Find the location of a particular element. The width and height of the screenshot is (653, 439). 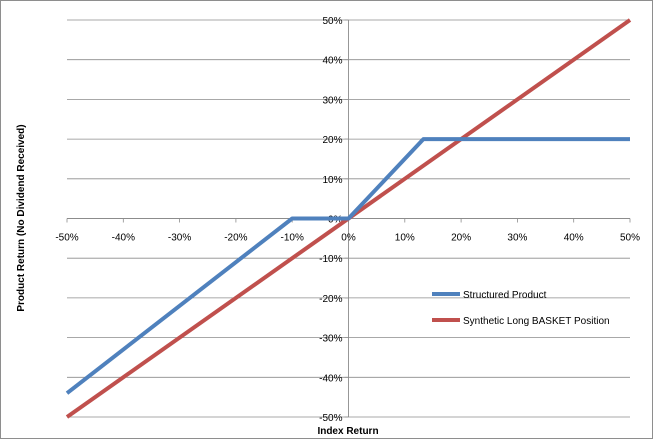

x-tick-label: -20% is located at coordinates (235, 238).